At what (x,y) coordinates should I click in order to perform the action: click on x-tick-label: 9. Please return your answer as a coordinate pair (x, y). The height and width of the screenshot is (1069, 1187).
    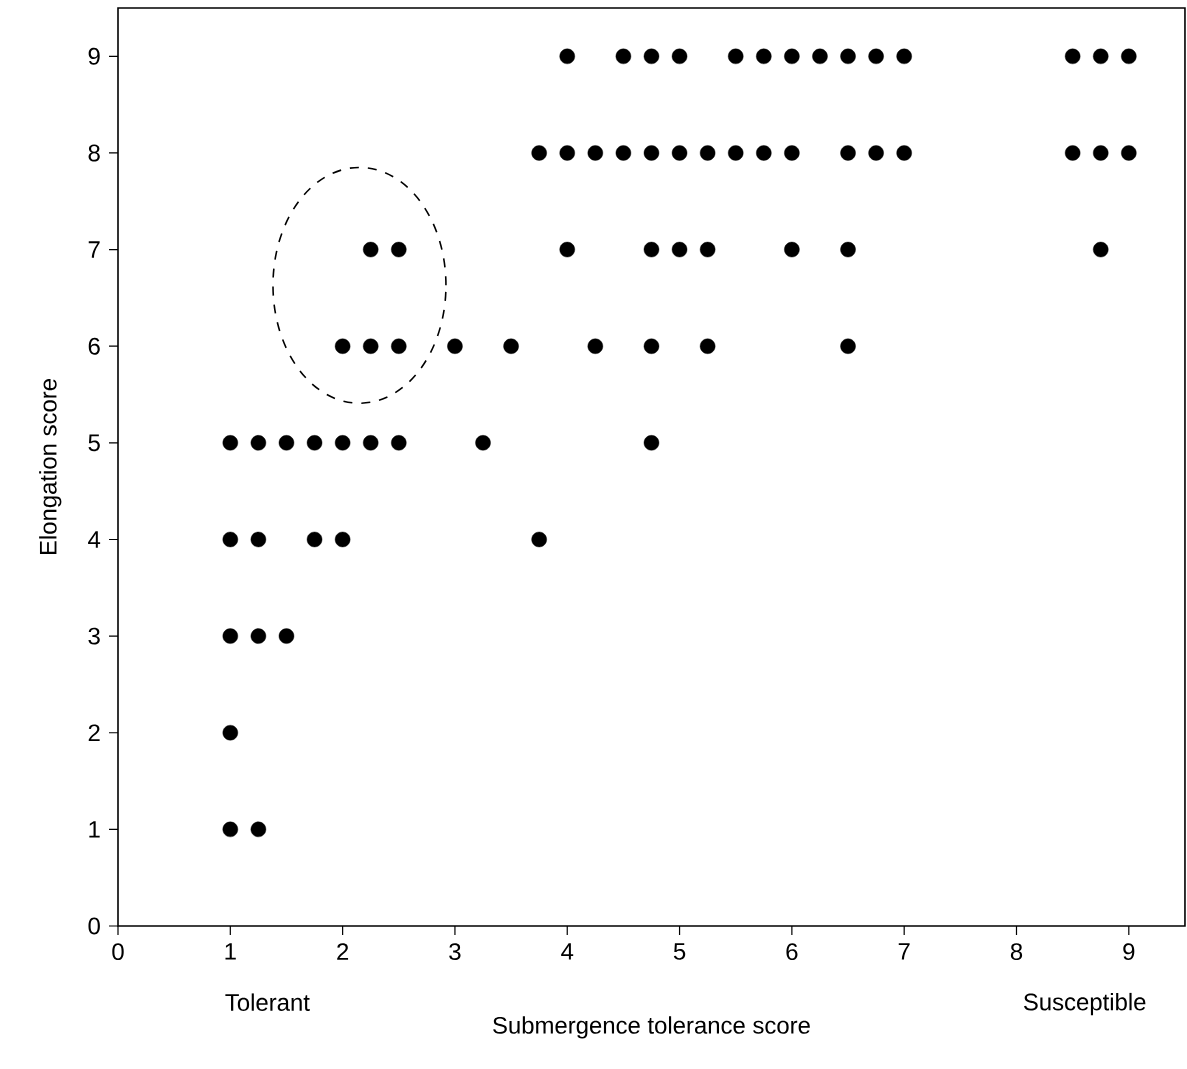
    Looking at the image, I should click on (1129, 952).